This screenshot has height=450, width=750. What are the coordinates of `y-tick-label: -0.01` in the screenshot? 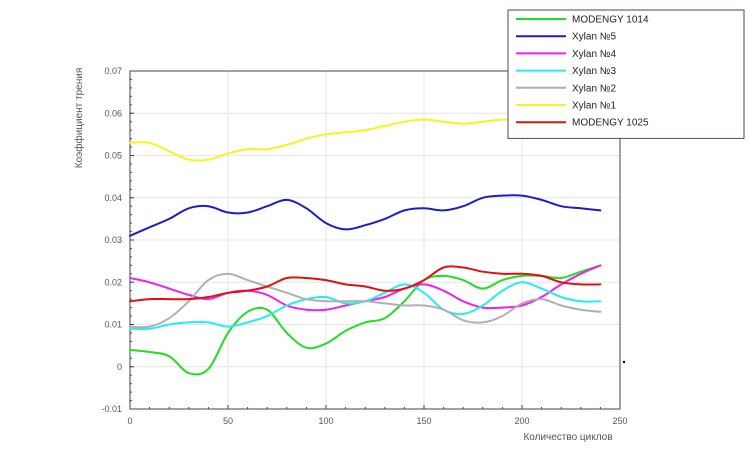 It's located at (111, 409).